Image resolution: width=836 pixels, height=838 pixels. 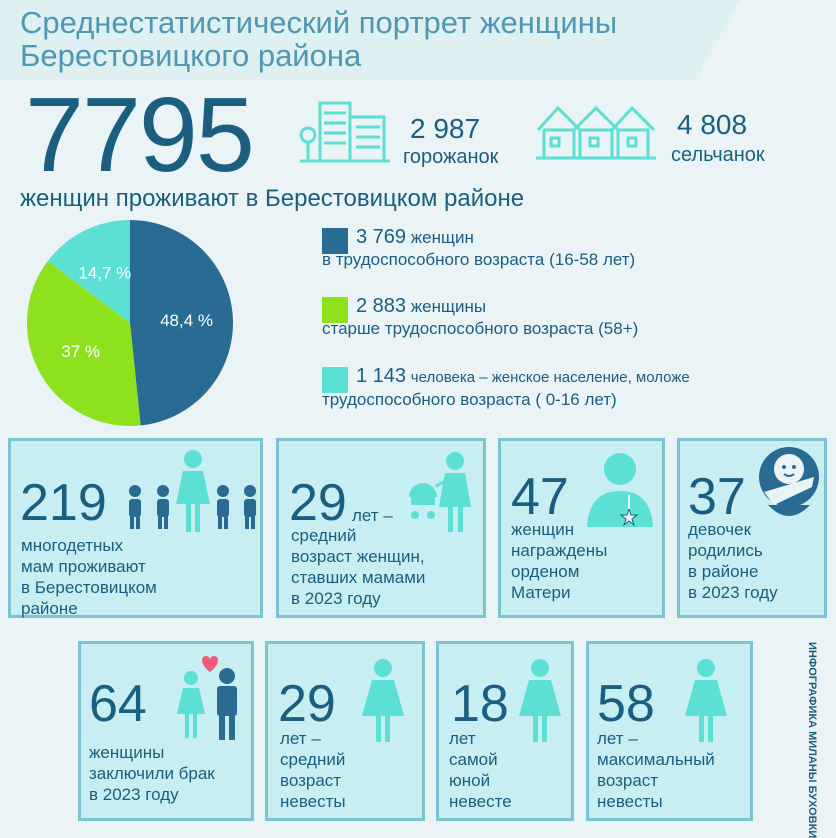 I want to click on couple-heart-icon, so click(x=210, y=699).